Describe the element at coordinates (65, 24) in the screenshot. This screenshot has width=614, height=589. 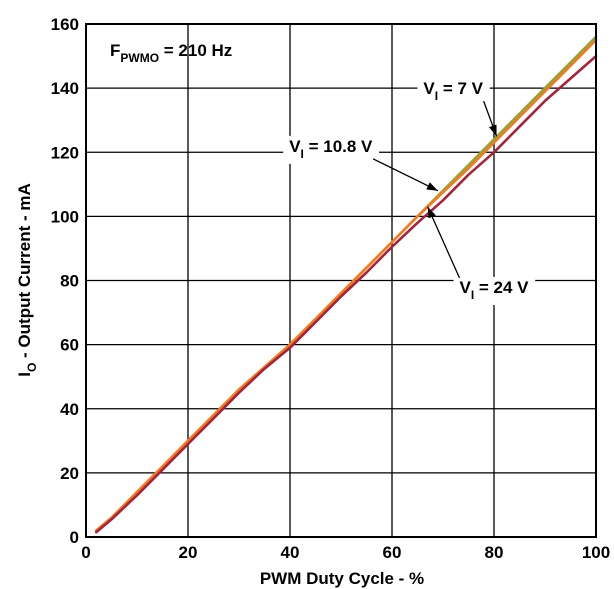
I see `y-tick-label: 160` at that location.